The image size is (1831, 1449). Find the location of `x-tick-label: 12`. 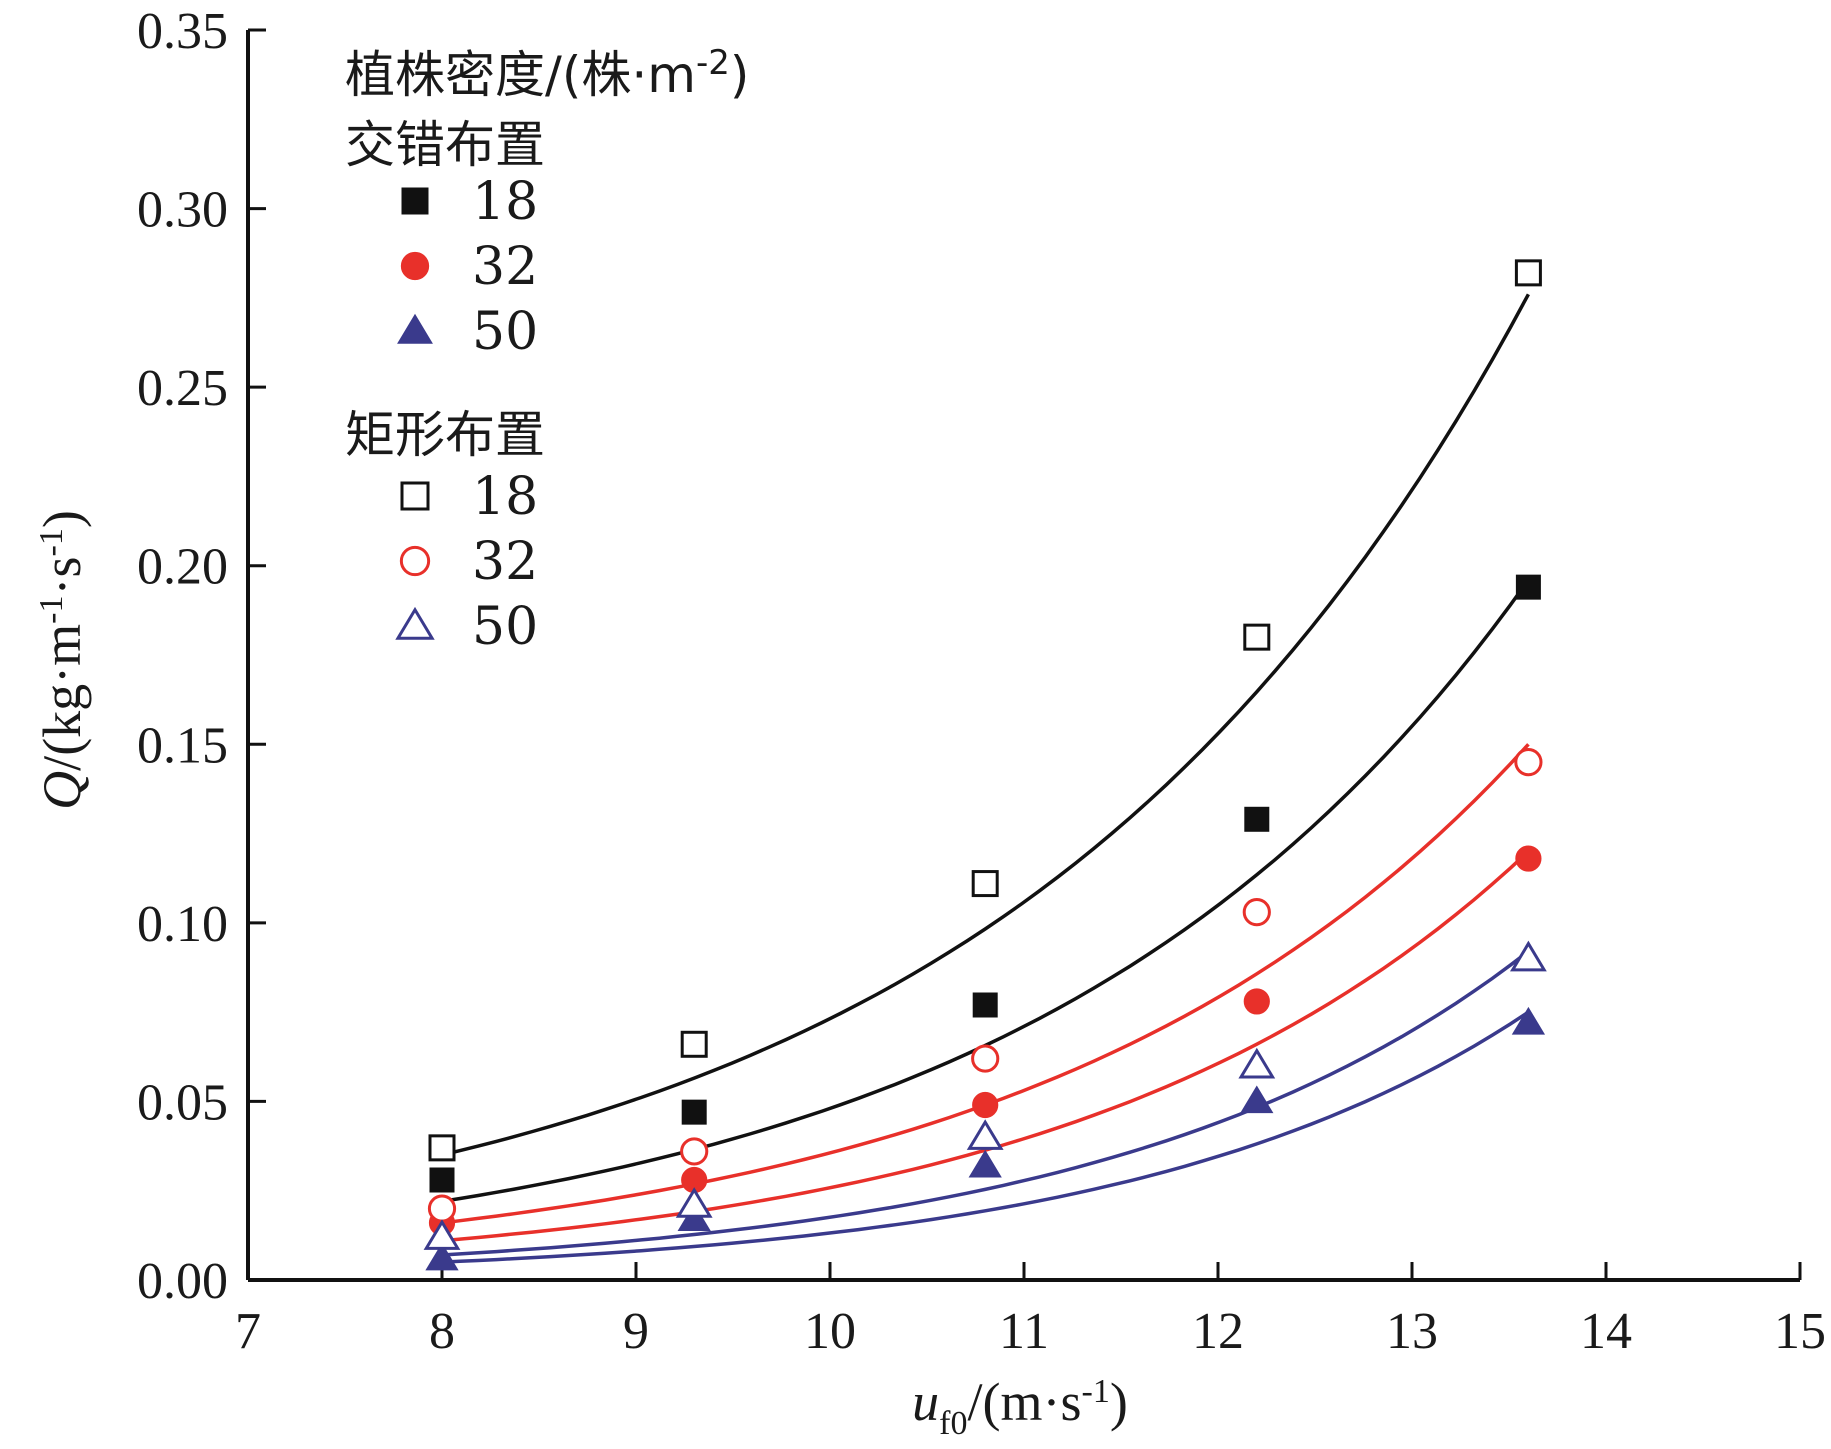

x-tick-label: 12 is located at coordinates (1218, 1331).